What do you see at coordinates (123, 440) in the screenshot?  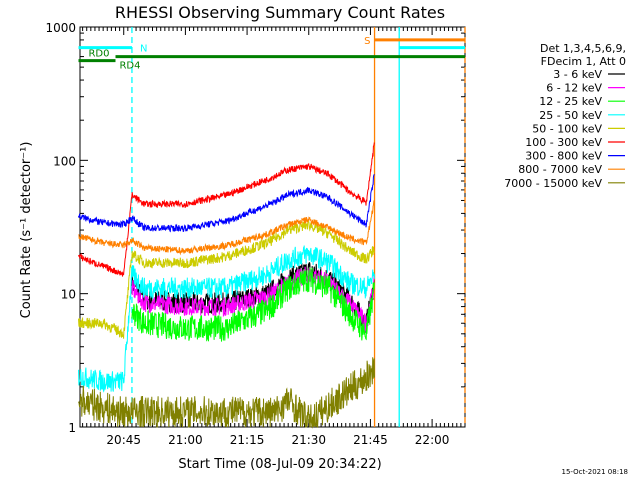 I see `x-tick-label: 20:45` at bounding box center [123, 440].